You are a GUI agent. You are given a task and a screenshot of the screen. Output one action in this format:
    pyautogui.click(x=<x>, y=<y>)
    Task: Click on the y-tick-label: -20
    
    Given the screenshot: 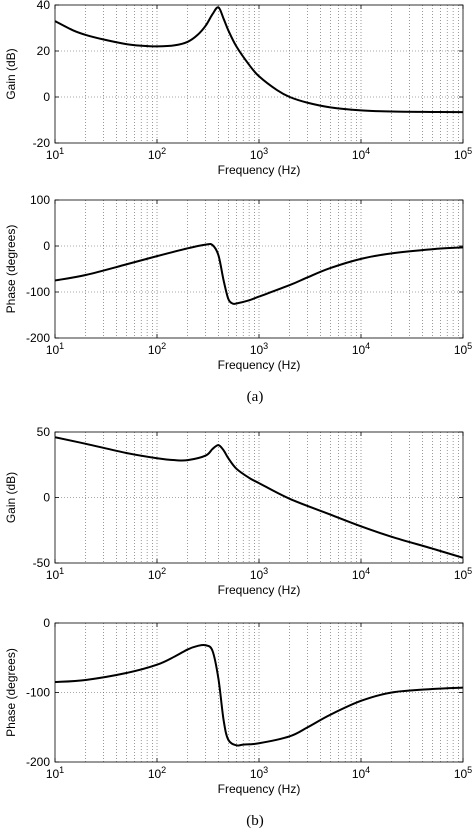 What is the action you would take?
    pyautogui.click(x=42, y=143)
    